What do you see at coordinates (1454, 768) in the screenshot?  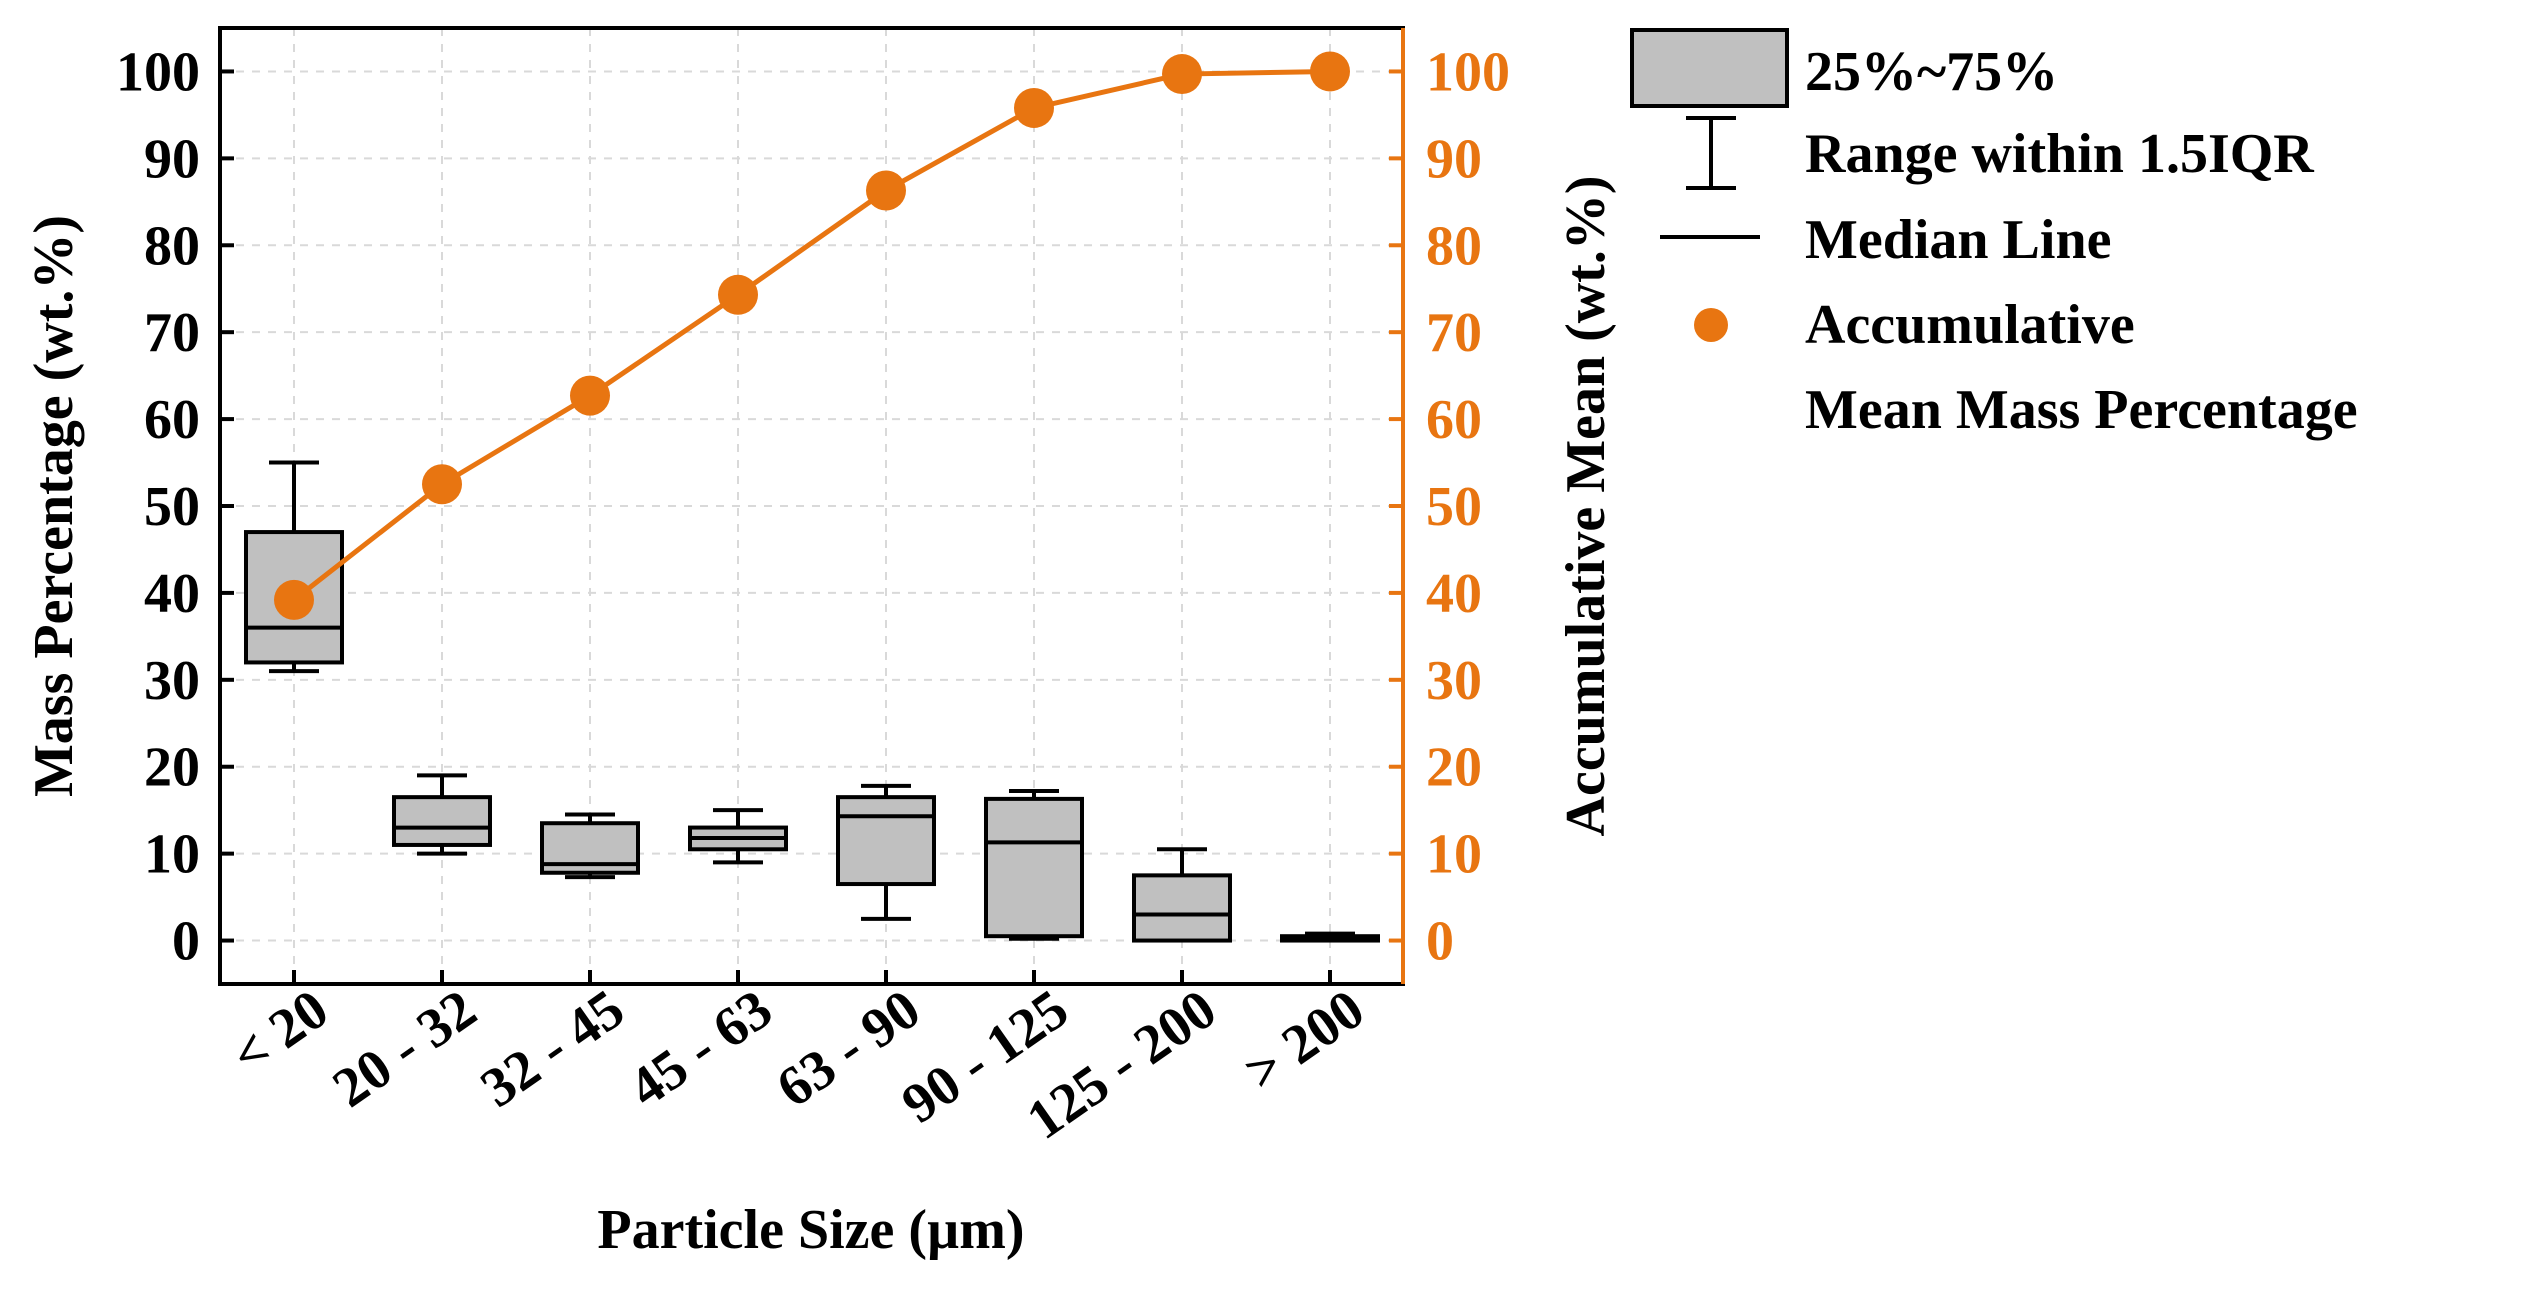 I see `right-y-tick-label: 20` at bounding box center [1454, 768].